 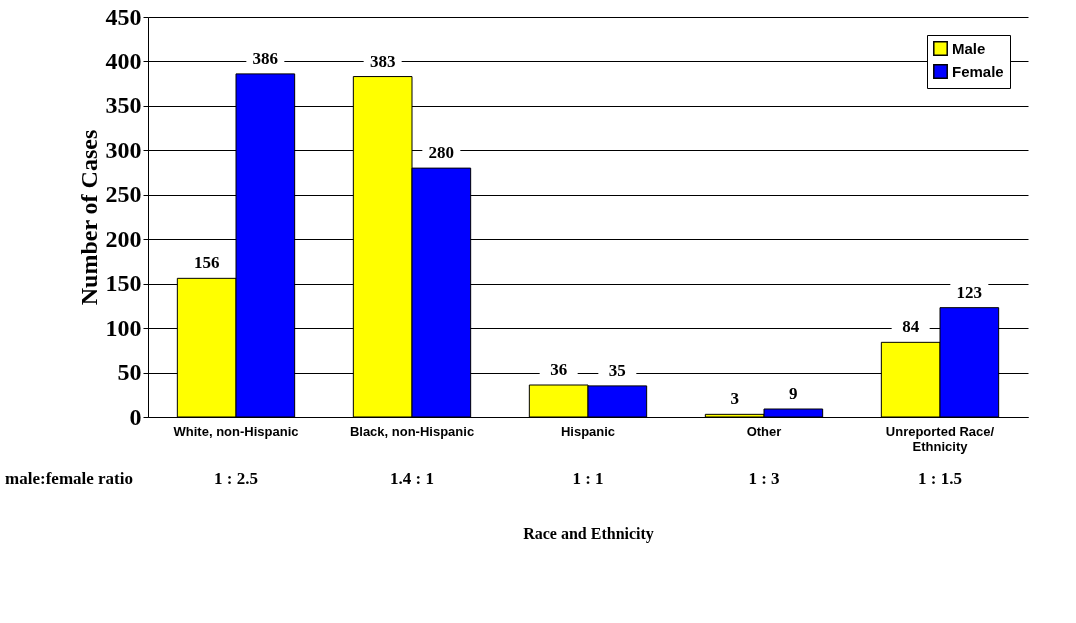 What do you see at coordinates (588, 431) in the screenshot?
I see `x-tick-label: Hispanic` at bounding box center [588, 431].